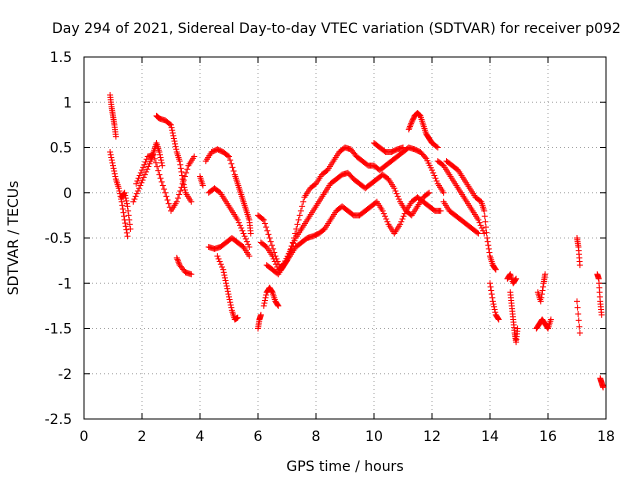  I want to click on y-tick-label: 0.5, so click(61, 149).